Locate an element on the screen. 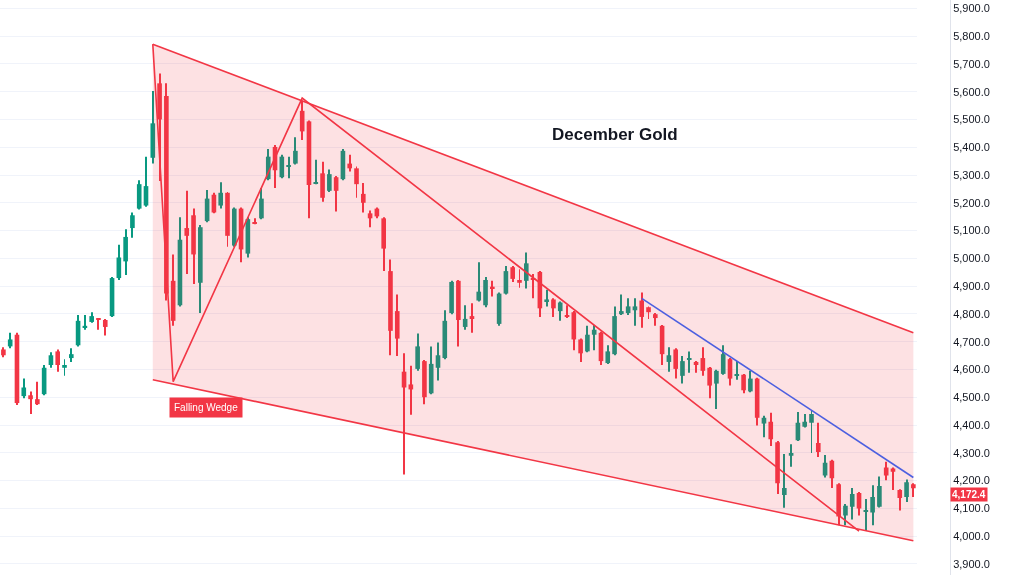 The height and width of the screenshot is (575, 1024). y-tick-label: 3,900.0 is located at coordinates (971, 563).